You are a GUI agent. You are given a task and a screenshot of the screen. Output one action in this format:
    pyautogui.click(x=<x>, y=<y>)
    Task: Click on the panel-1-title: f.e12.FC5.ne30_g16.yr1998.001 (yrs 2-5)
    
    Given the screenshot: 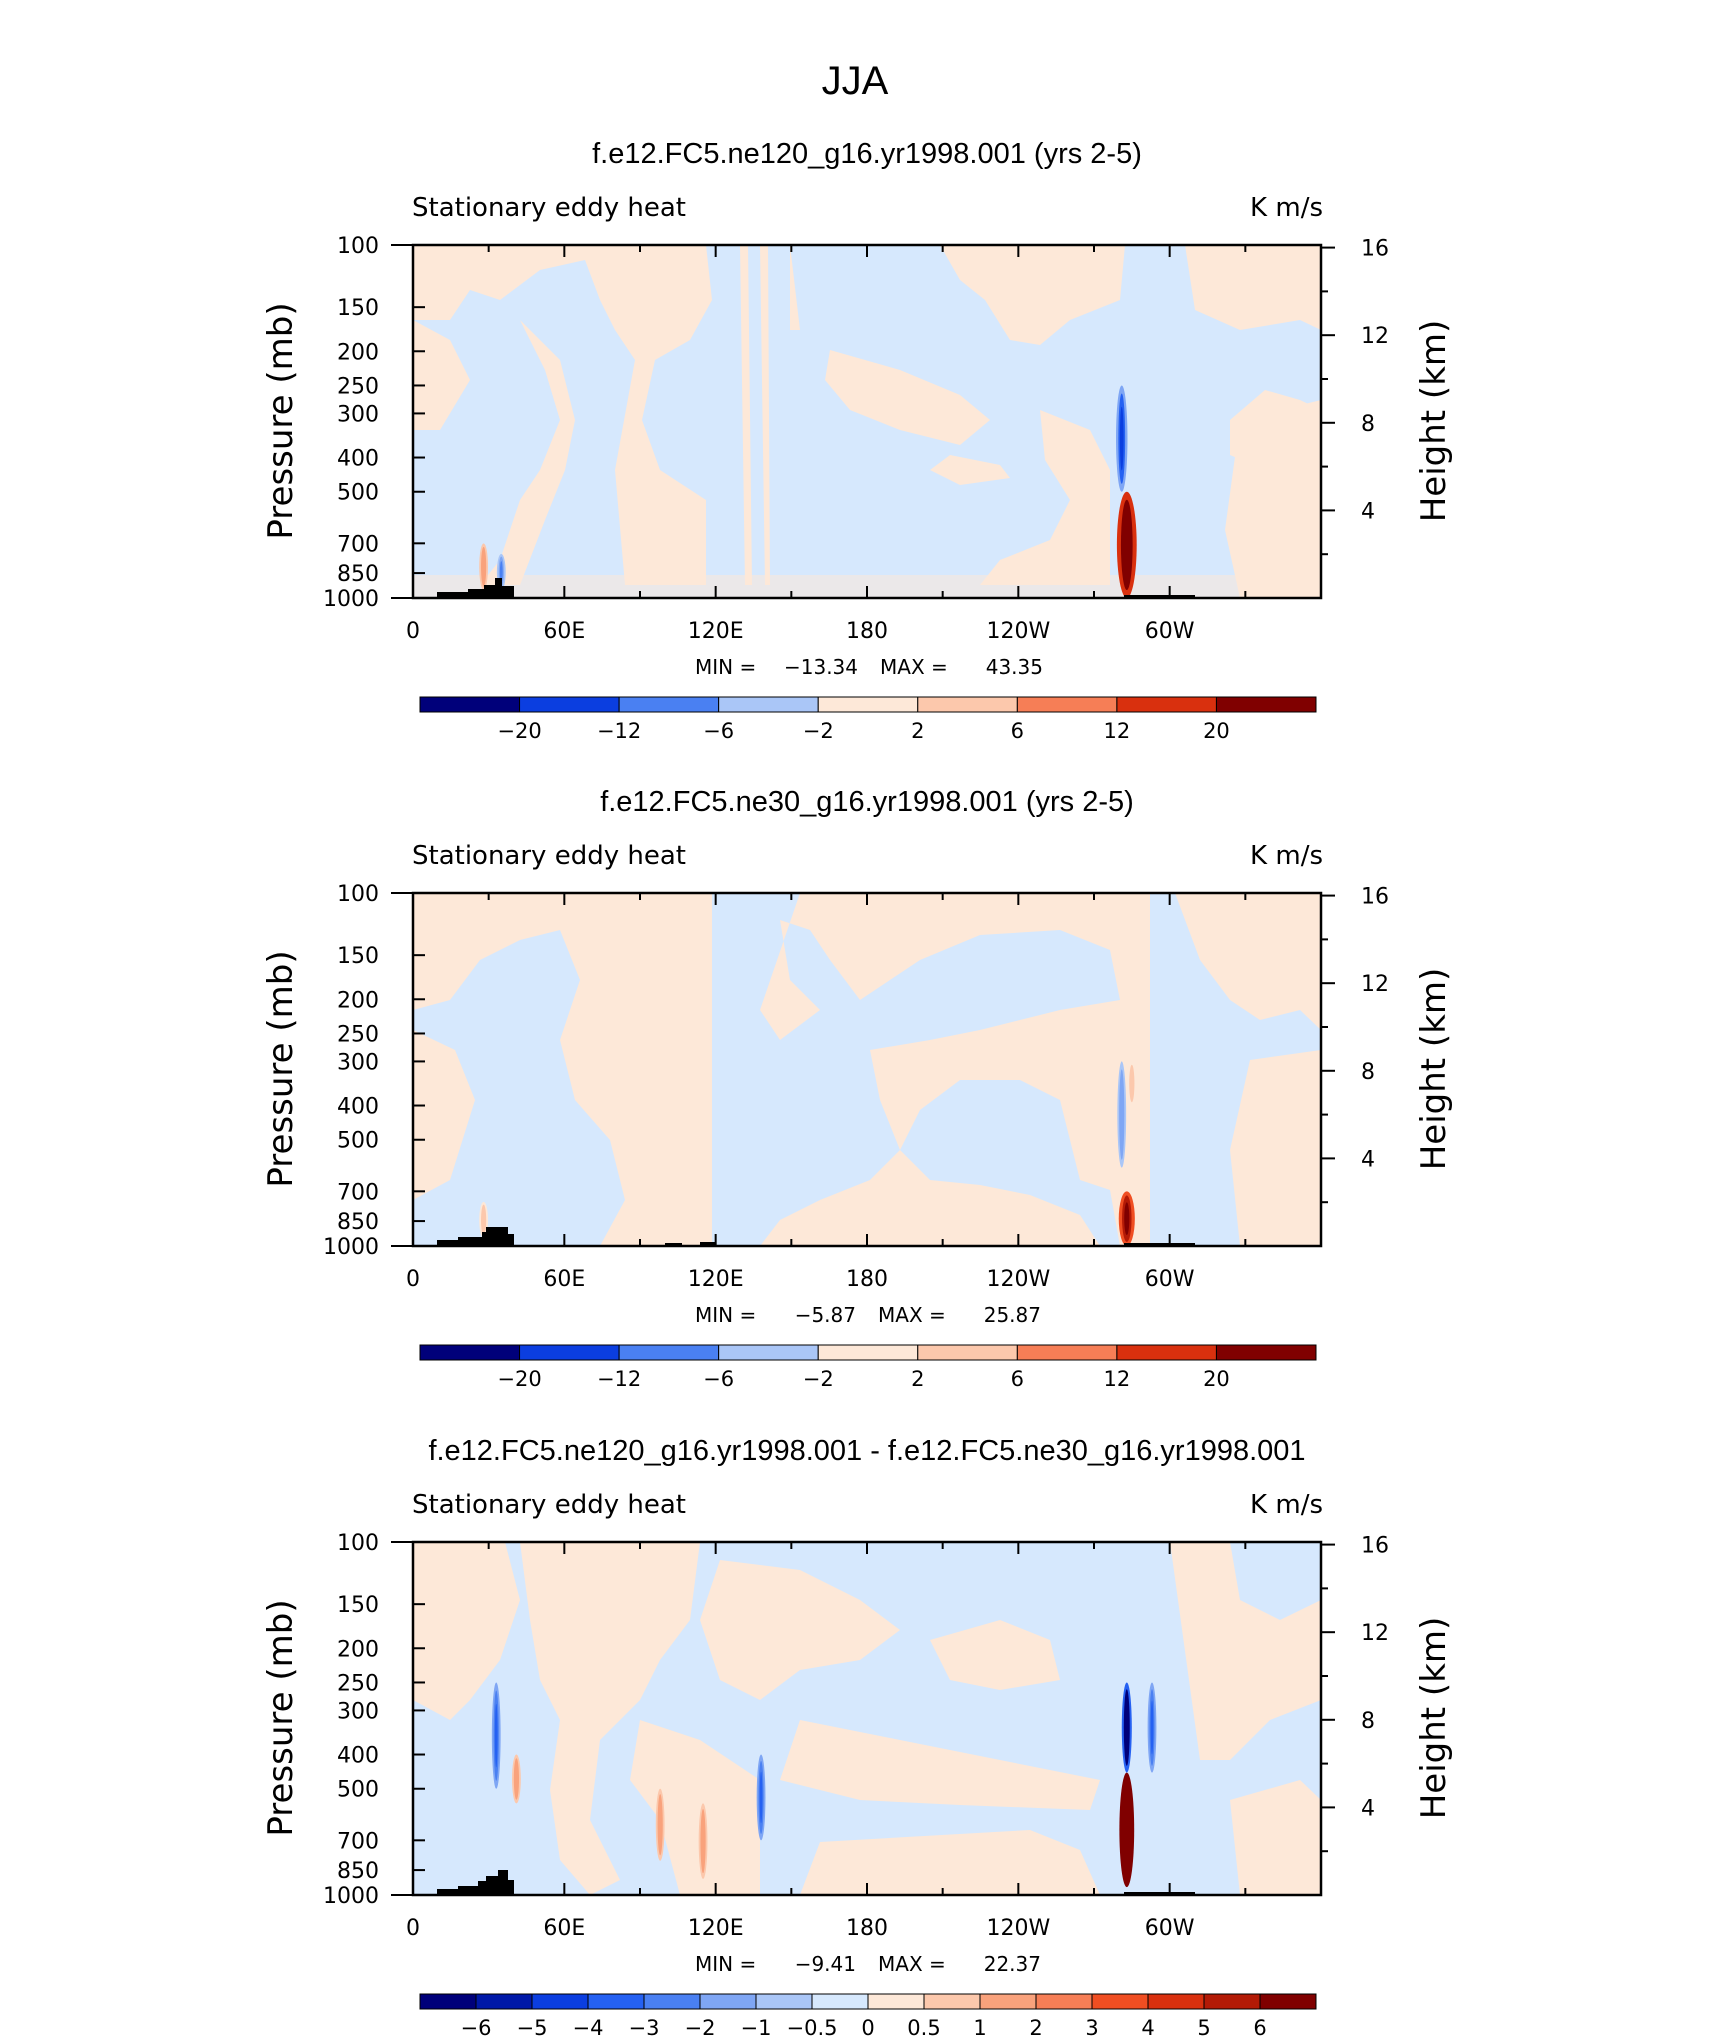 What is the action you would take?
    pyautogui.click(x=867, y=802)
    